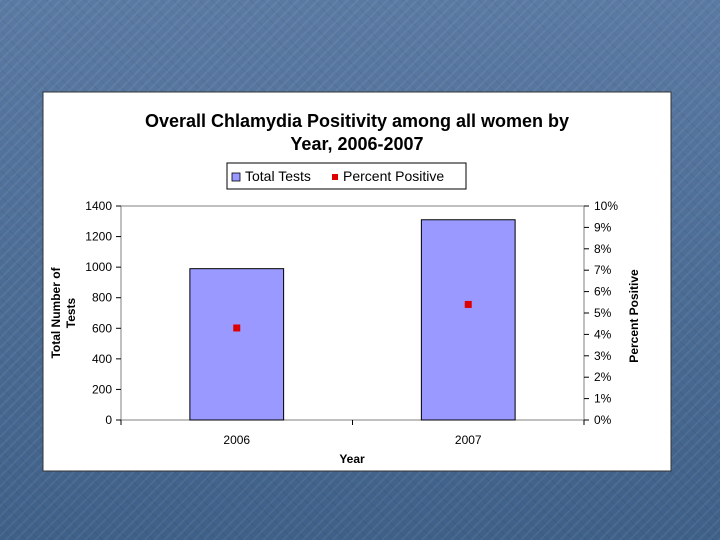 The width and height of the screenshot is (720, 540). I want to click on y-right-tick-label: 1%, so click(603, 399).